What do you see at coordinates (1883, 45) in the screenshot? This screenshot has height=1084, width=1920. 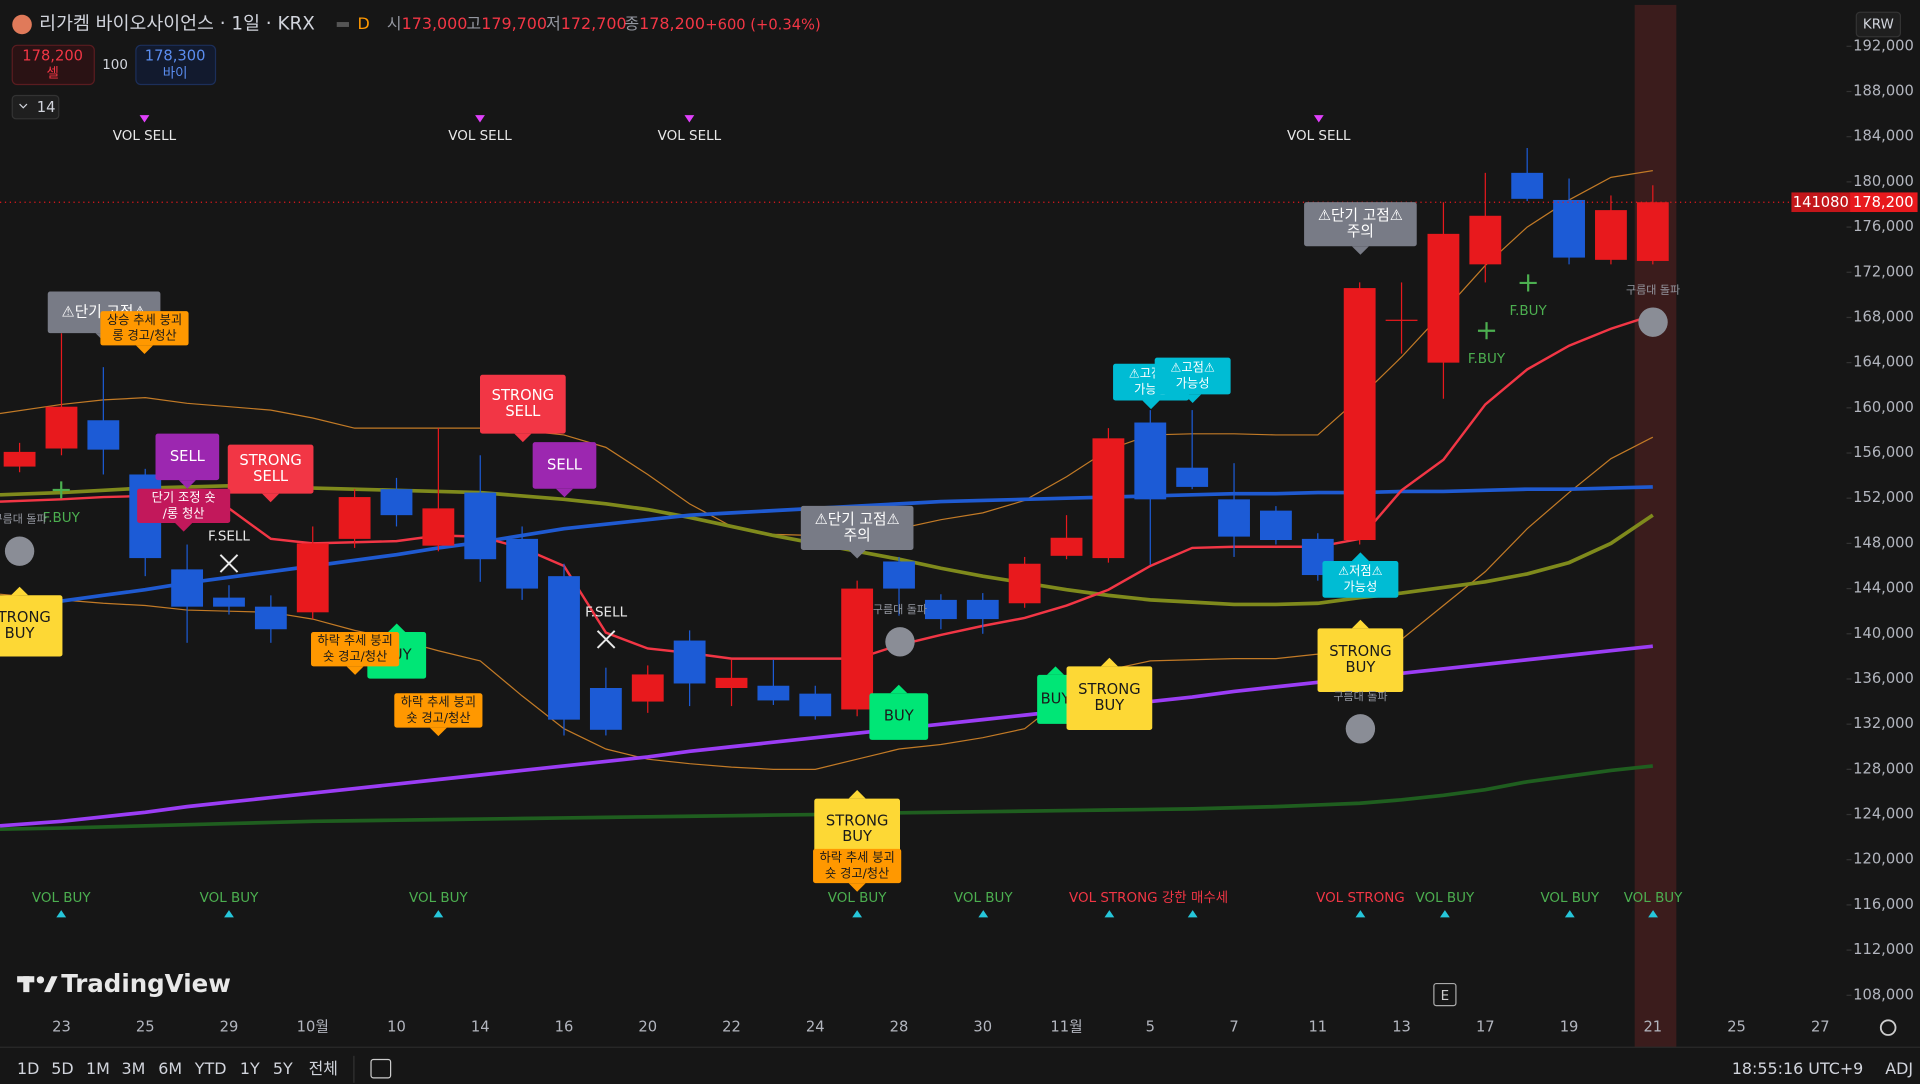 I see `y-tick-label: 192,000` at bounding box center [1883, 45].